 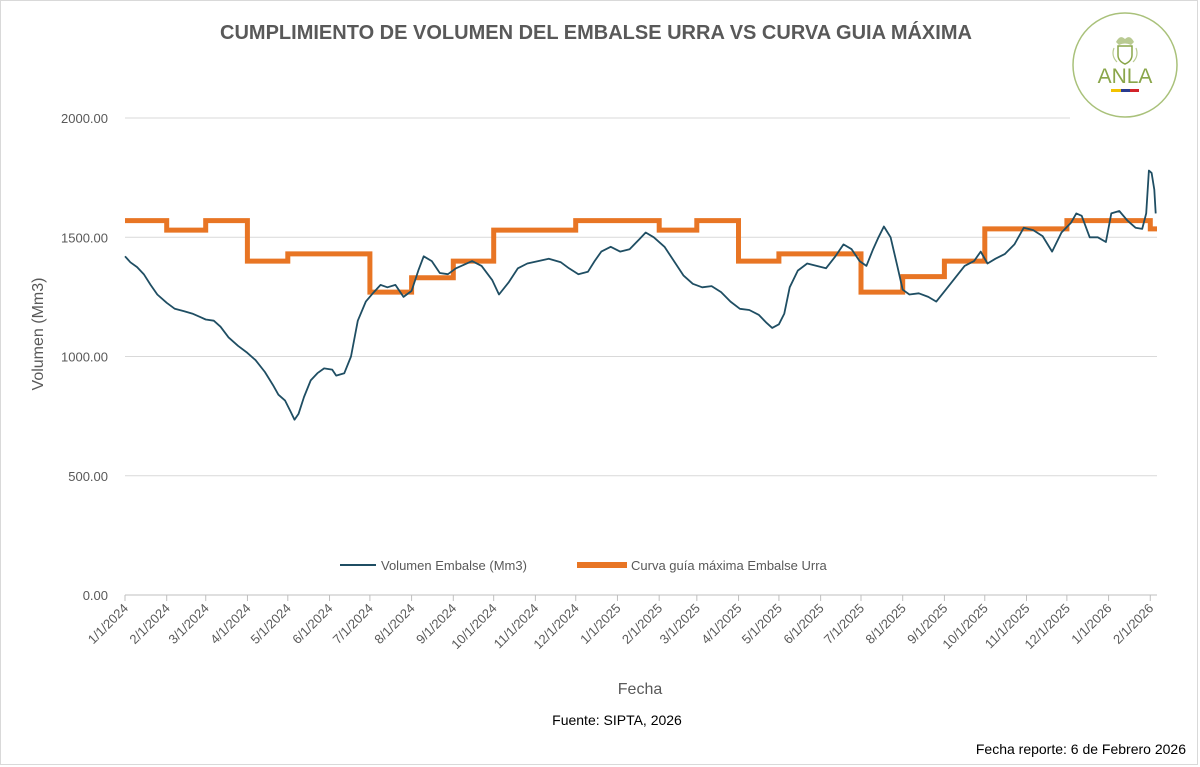 I want to click on x-tick-label: 3/1/2025, so click(x=680, y=624).